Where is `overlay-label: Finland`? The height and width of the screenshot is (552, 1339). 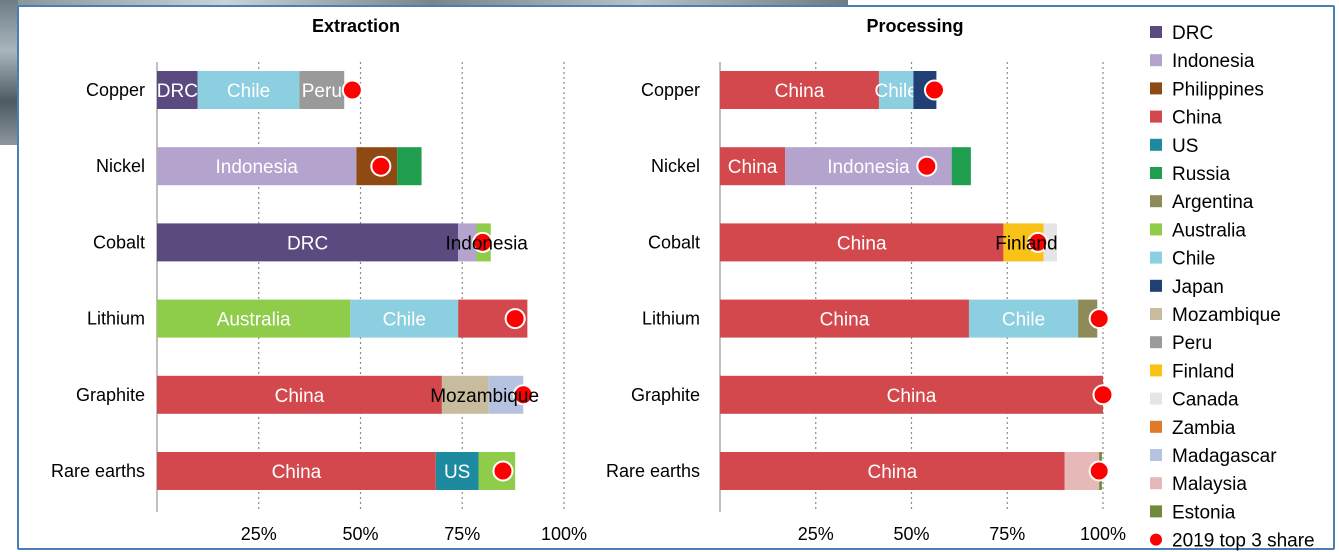 overlay-label: Finland is located at coordinates (1026, 243).